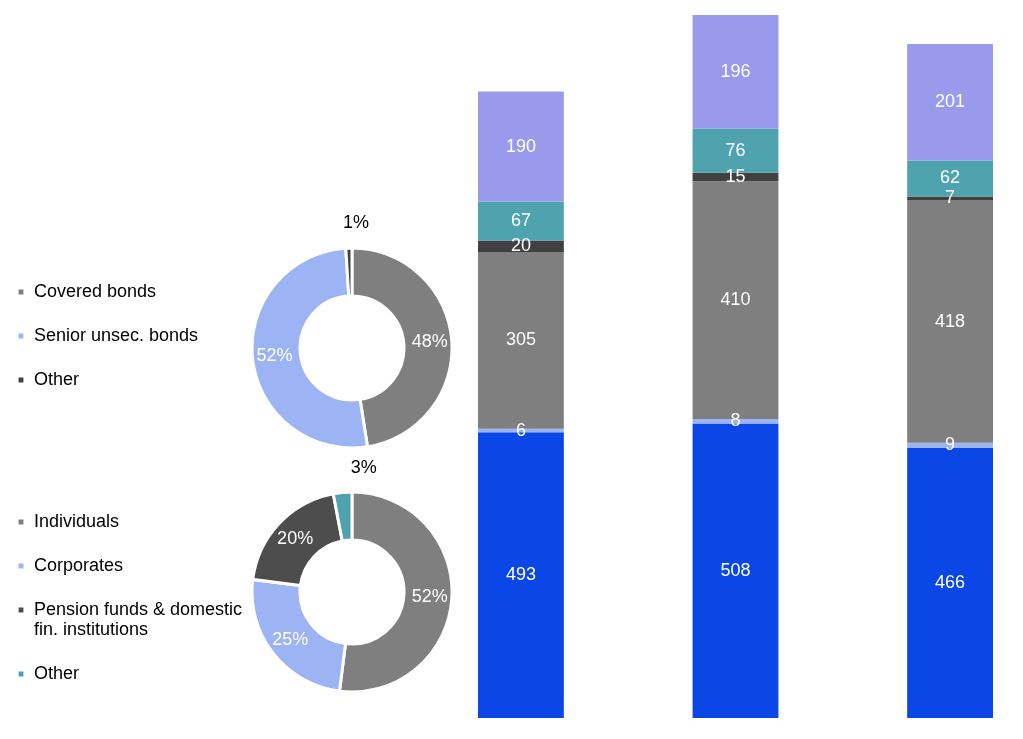  Describe the element at coordinates (735, 569) in the screenshot. I see `data-label: 508` at that location.